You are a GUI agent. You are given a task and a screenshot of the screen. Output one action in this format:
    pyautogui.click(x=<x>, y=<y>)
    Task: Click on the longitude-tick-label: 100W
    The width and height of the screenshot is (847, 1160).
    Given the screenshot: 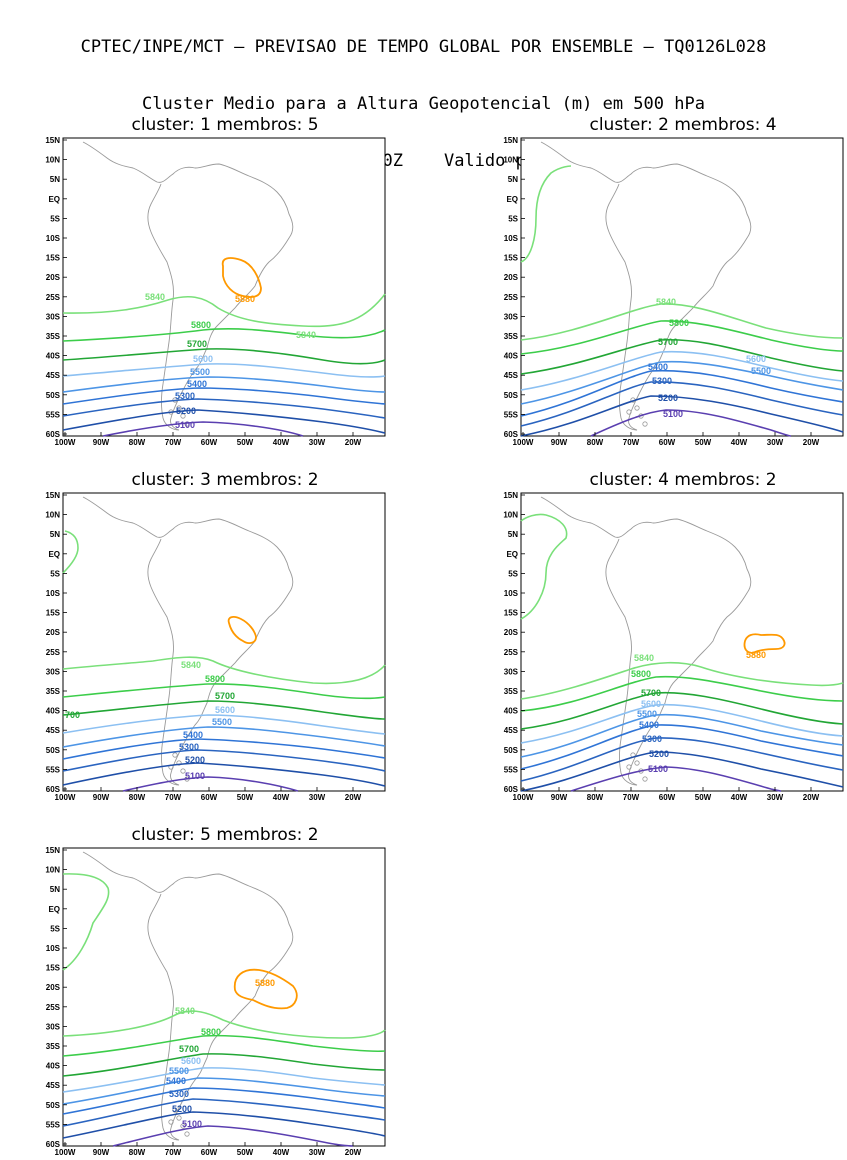 What is the action you would take?
    pyautogui.click(x=523, y=442)
    